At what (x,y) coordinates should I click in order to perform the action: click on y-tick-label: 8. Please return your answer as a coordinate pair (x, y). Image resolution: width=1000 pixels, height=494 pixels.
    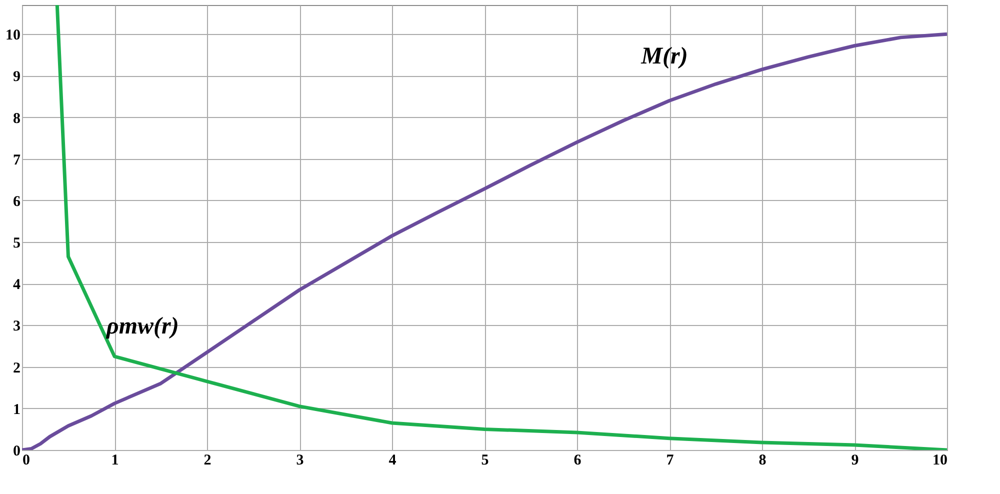
    Looking at the image, I should click on (16, 118).